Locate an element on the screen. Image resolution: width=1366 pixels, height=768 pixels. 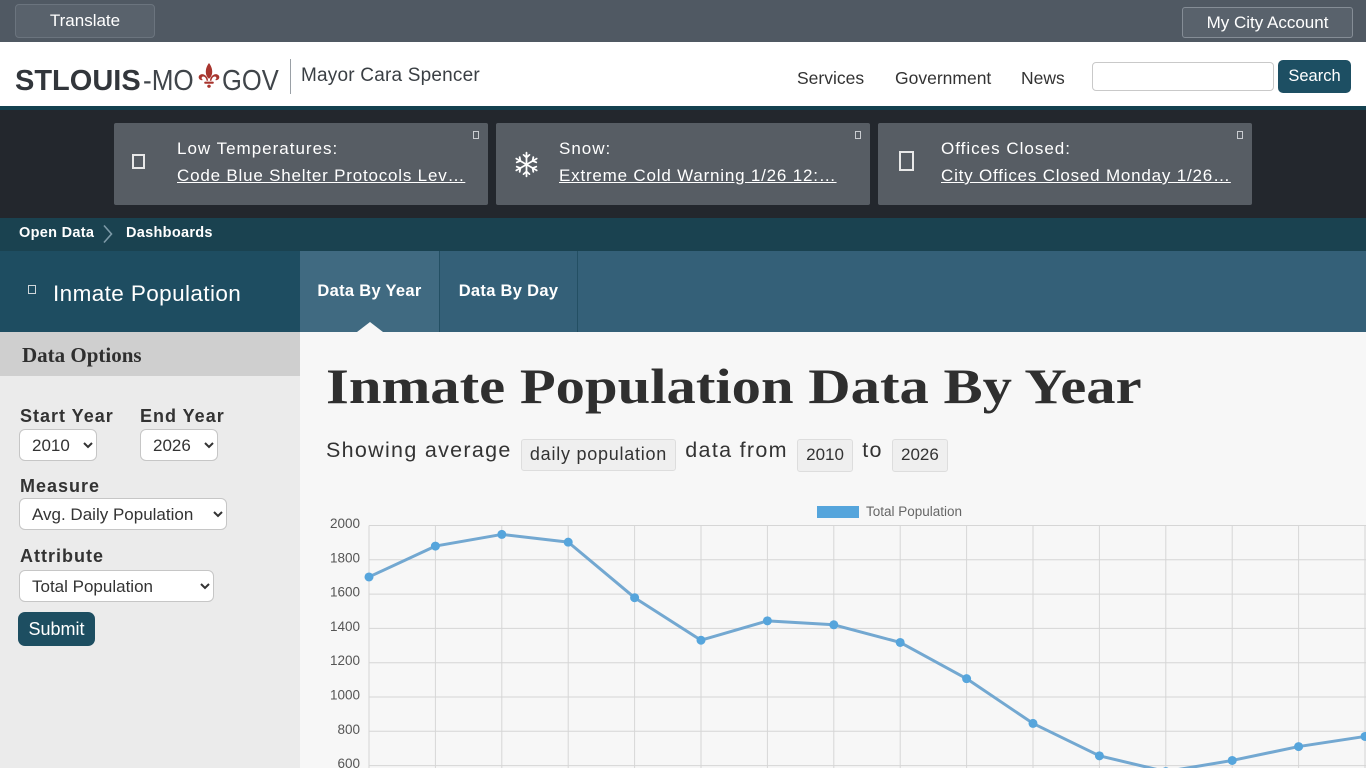
svg-text: 1200 is located at coordinates (345, 660).